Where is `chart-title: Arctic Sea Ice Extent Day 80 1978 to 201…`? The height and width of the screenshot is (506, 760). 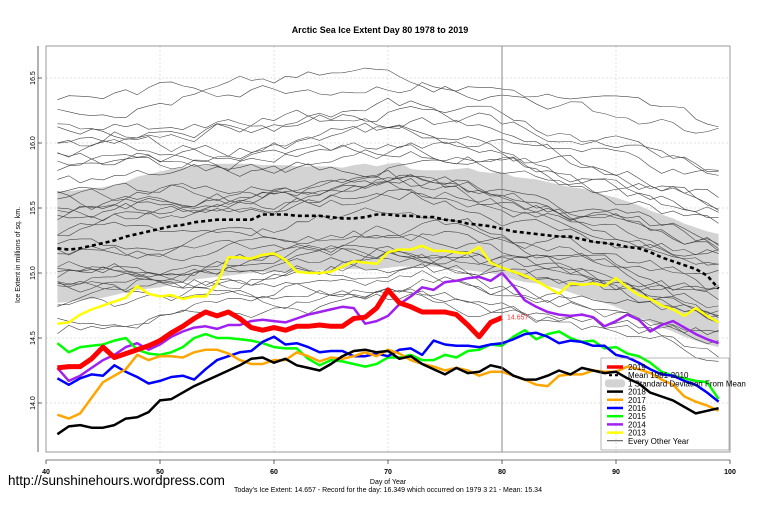
chart-title: Arctic Sea Ice Extent Day 80 1978 to 201… is located at coordinates (380, 30).